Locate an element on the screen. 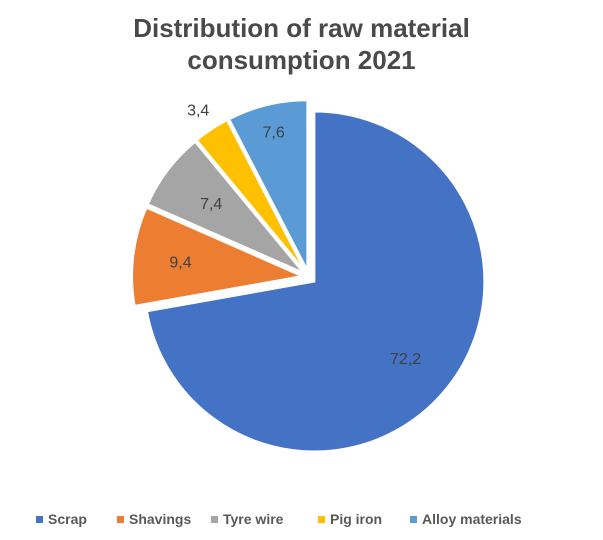 The height and width of the screenshot is (540, 603). data-label-alloy-materials: 7,6 is located at coordinates (273, 132).